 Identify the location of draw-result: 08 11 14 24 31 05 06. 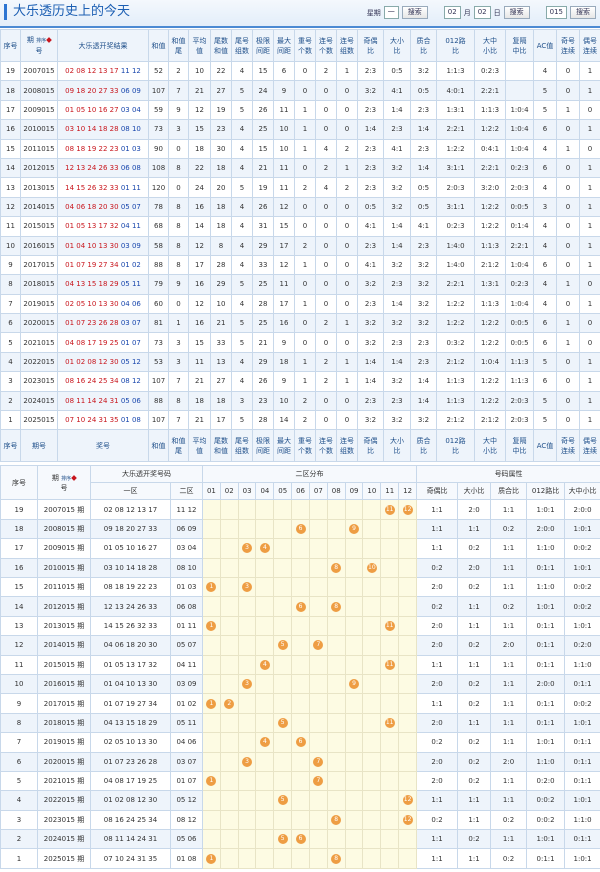
(103, 401).